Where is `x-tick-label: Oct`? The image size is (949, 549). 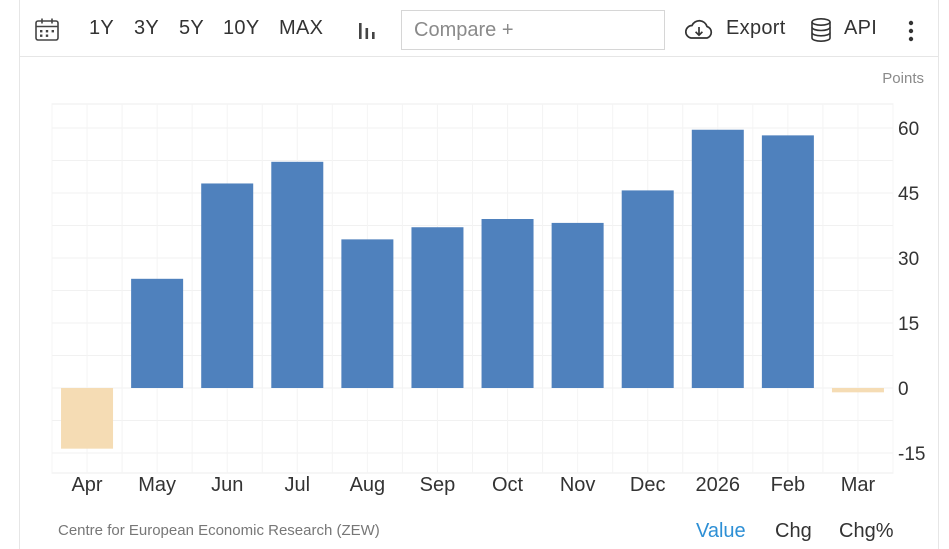 x-tick-label: Oct is located at coordinates (508, 485).